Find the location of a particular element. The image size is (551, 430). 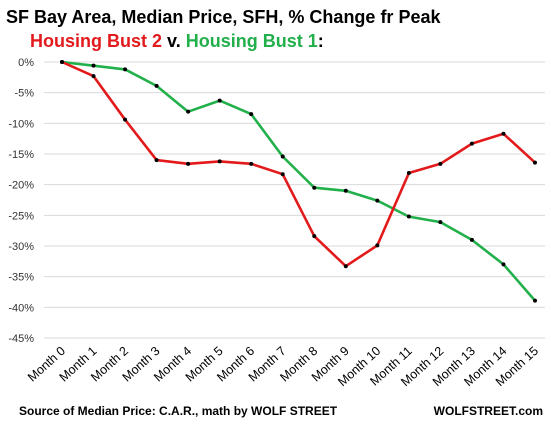

watermark: WOLFSTREET.com is located at coordinates (488, 411).